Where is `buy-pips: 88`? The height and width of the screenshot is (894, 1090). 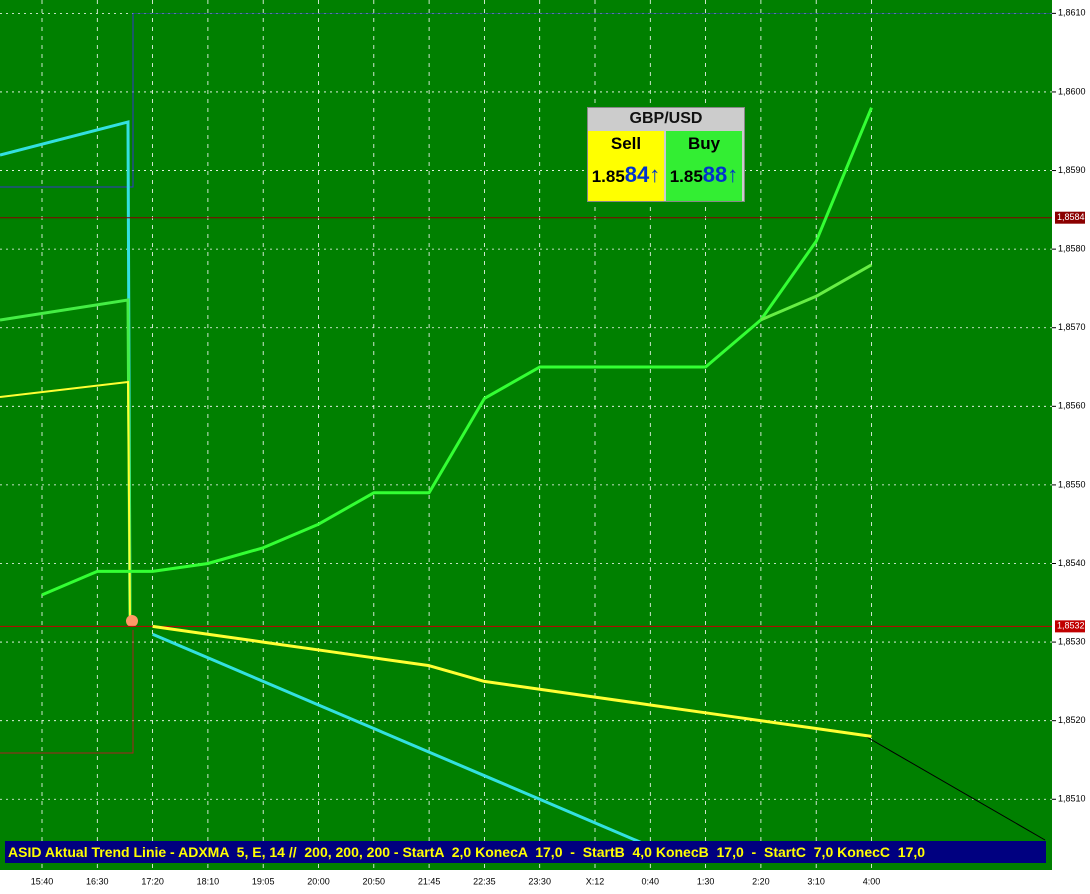
buy-pips: 88 is located at coordinates (715, 174).